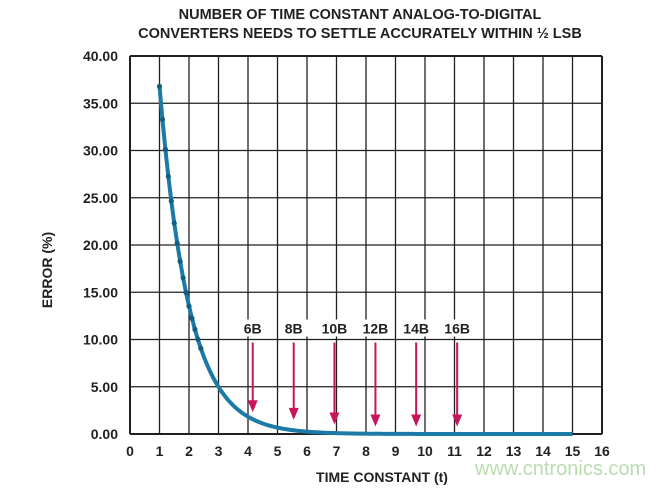 Image resolution: width=660 pixels, height=489 pixels. Describe the element at coordinates (355, 373) in the screenshot. I see `annotations: 6B 8B 10B 12B 14B 16B` at that location.